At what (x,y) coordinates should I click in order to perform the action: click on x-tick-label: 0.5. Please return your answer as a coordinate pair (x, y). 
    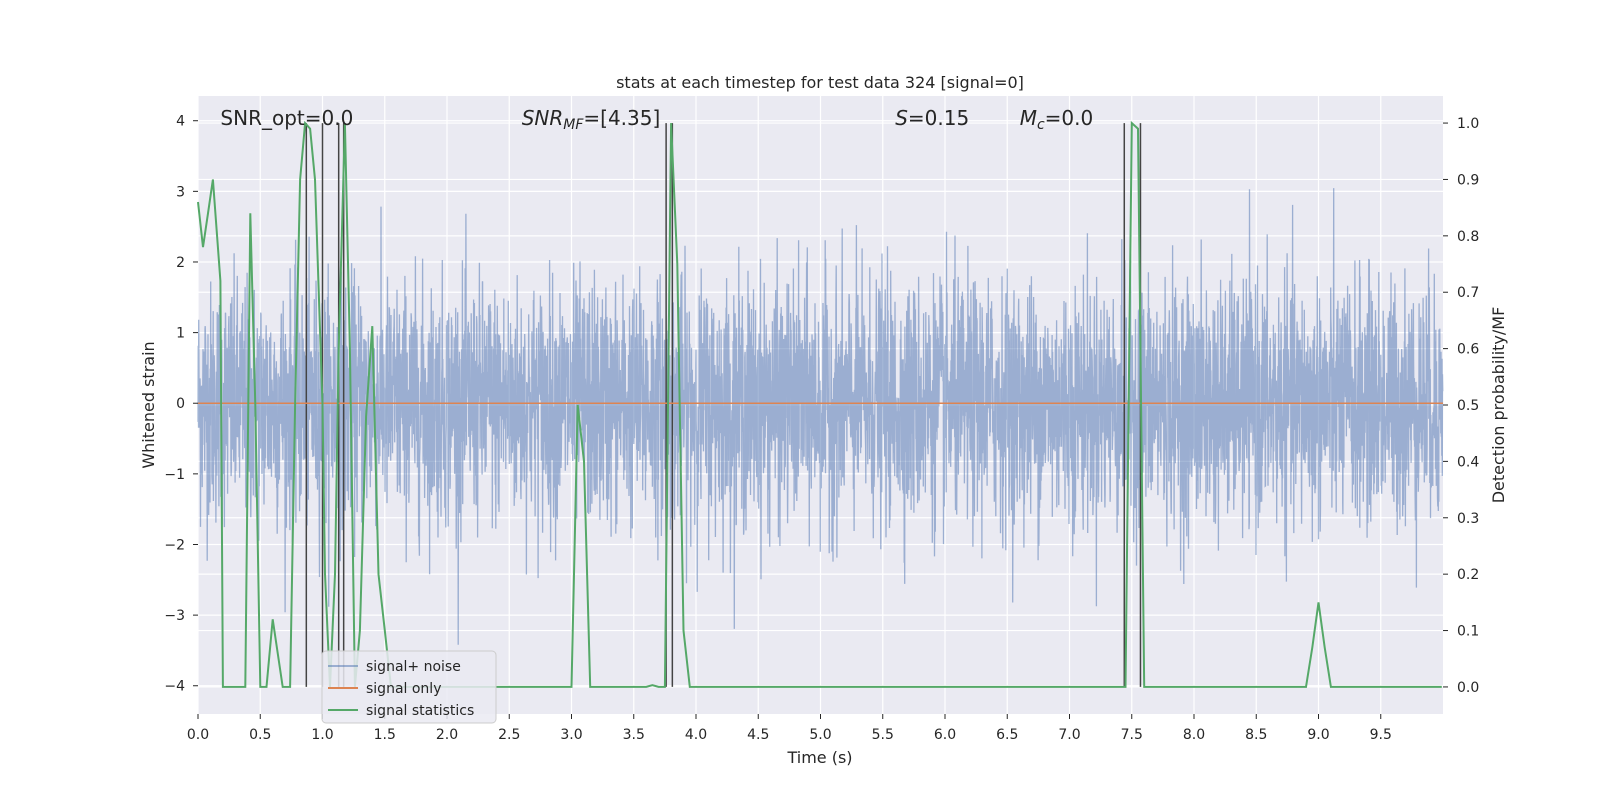
    Looking at the image, I should click on (260, 735).